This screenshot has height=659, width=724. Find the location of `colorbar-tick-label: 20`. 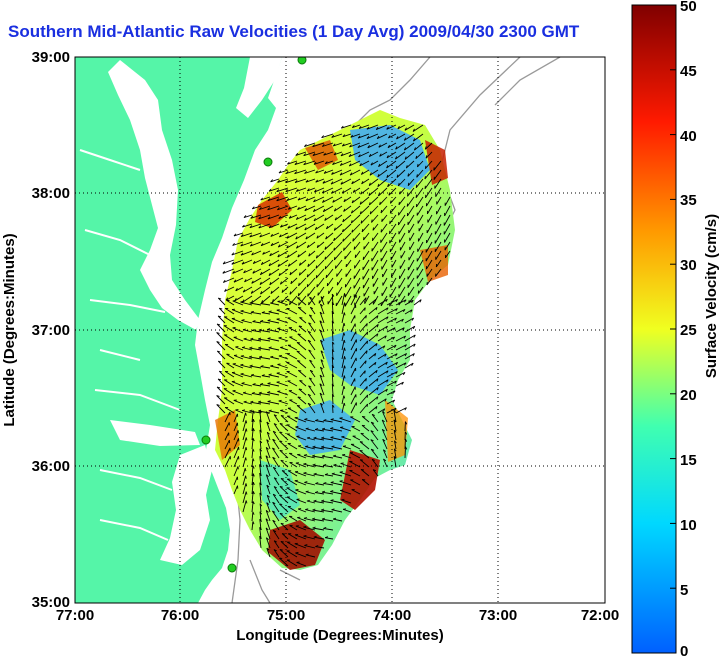

colorbar-tick-label: 20 is located at coordinates (688, 395).